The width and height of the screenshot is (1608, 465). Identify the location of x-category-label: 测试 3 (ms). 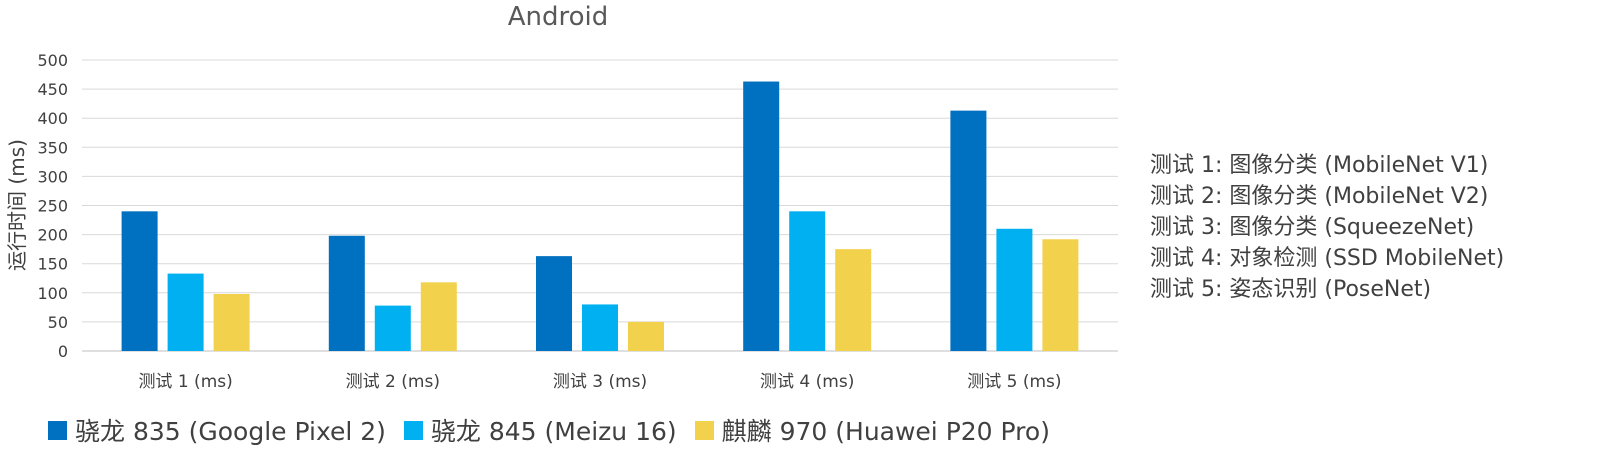
(600, 382).